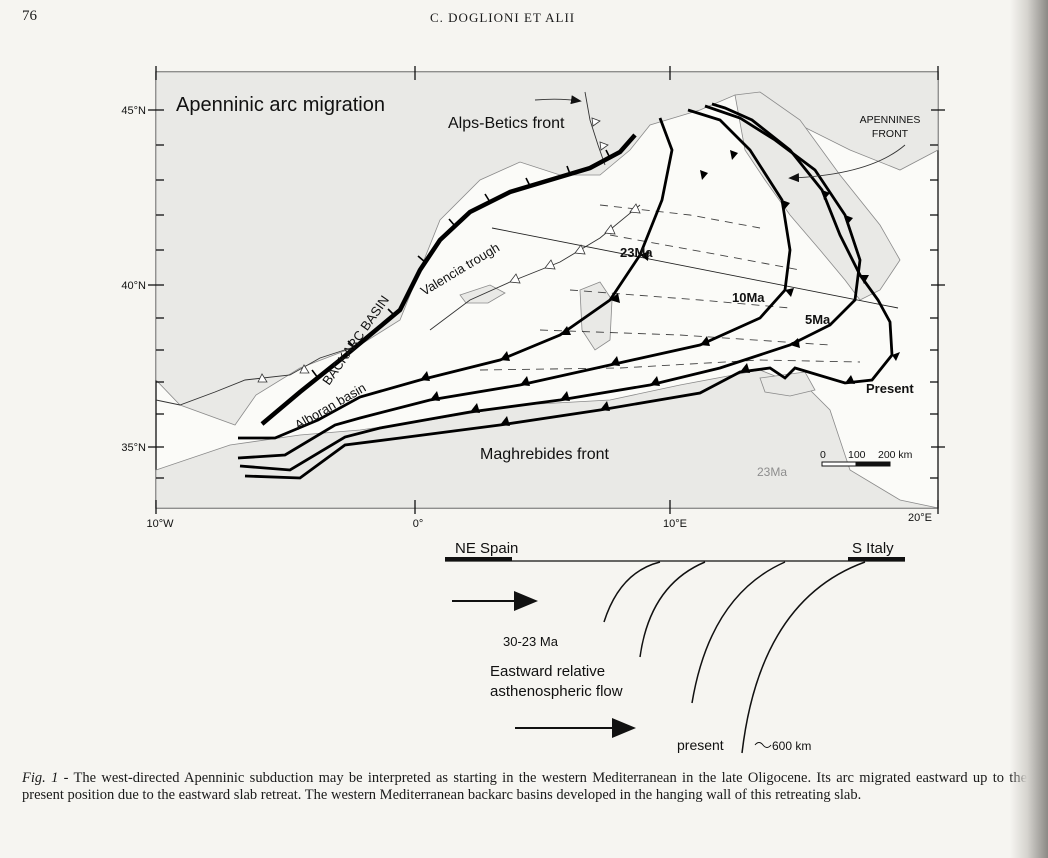 This screenshot has width=1048, height=858. I want to click on section-trace, so click(695, 268).